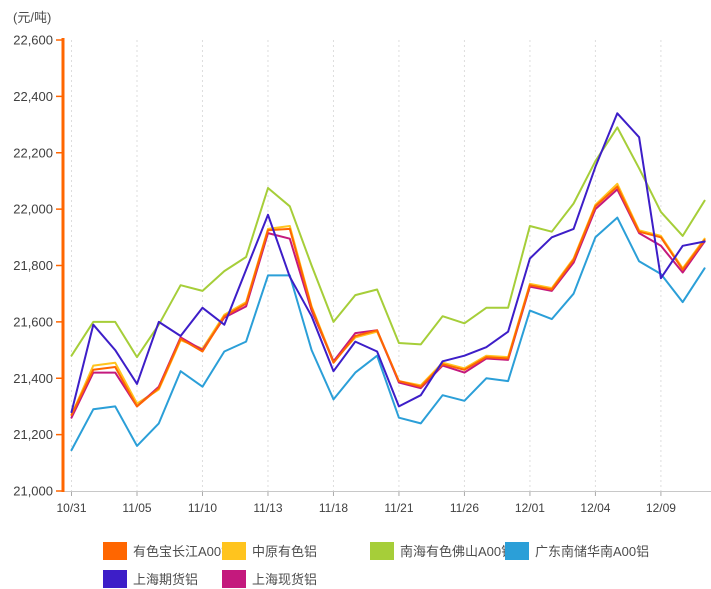 The image size is (711, 589). Describe the element at coordinates (464, 508) in the screenshot. I see `x-axis-label: 11/26` at that location.